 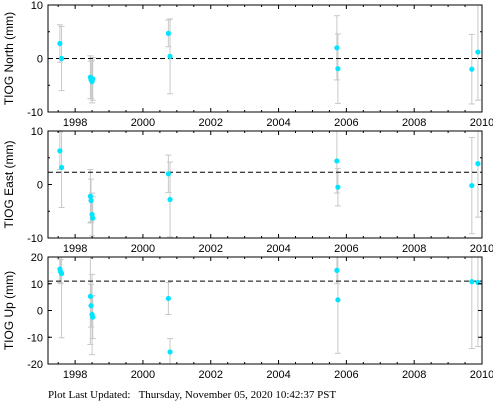 What do you see at coordinates (75, 375) in the screenshot?
I see `up-xtick-label-0: 1998` at bounding box center [75, 375].